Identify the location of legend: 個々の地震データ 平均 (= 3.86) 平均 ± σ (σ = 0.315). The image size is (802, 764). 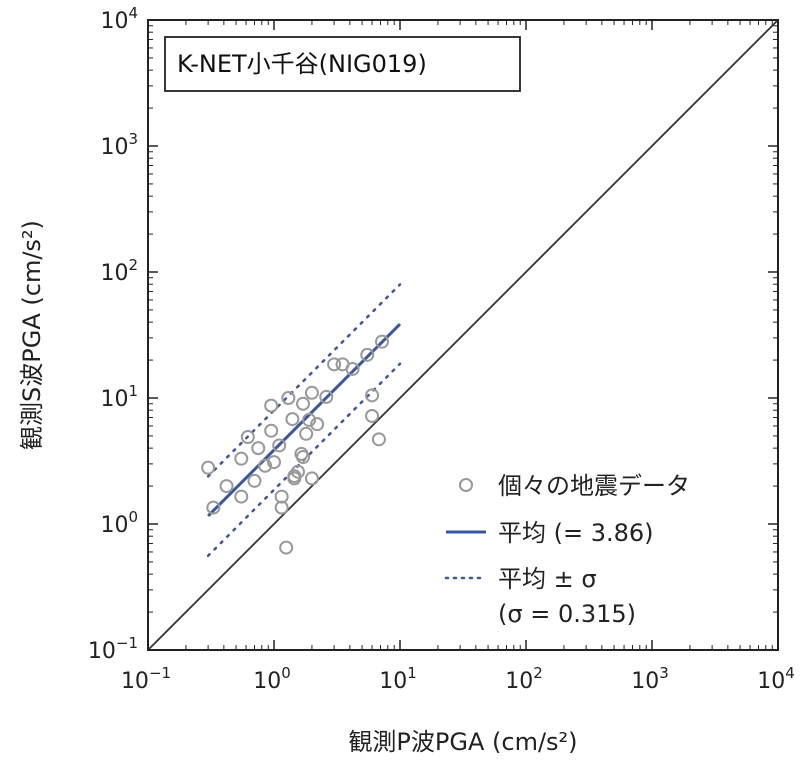
(567, 550).